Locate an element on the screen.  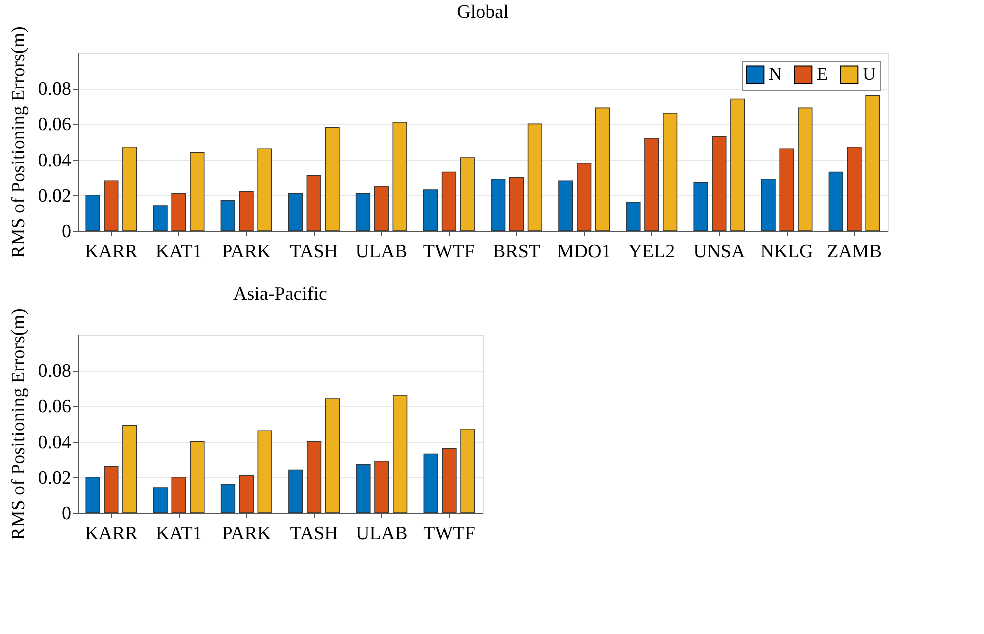
legend-label: N is located at coordinates (775, 74).